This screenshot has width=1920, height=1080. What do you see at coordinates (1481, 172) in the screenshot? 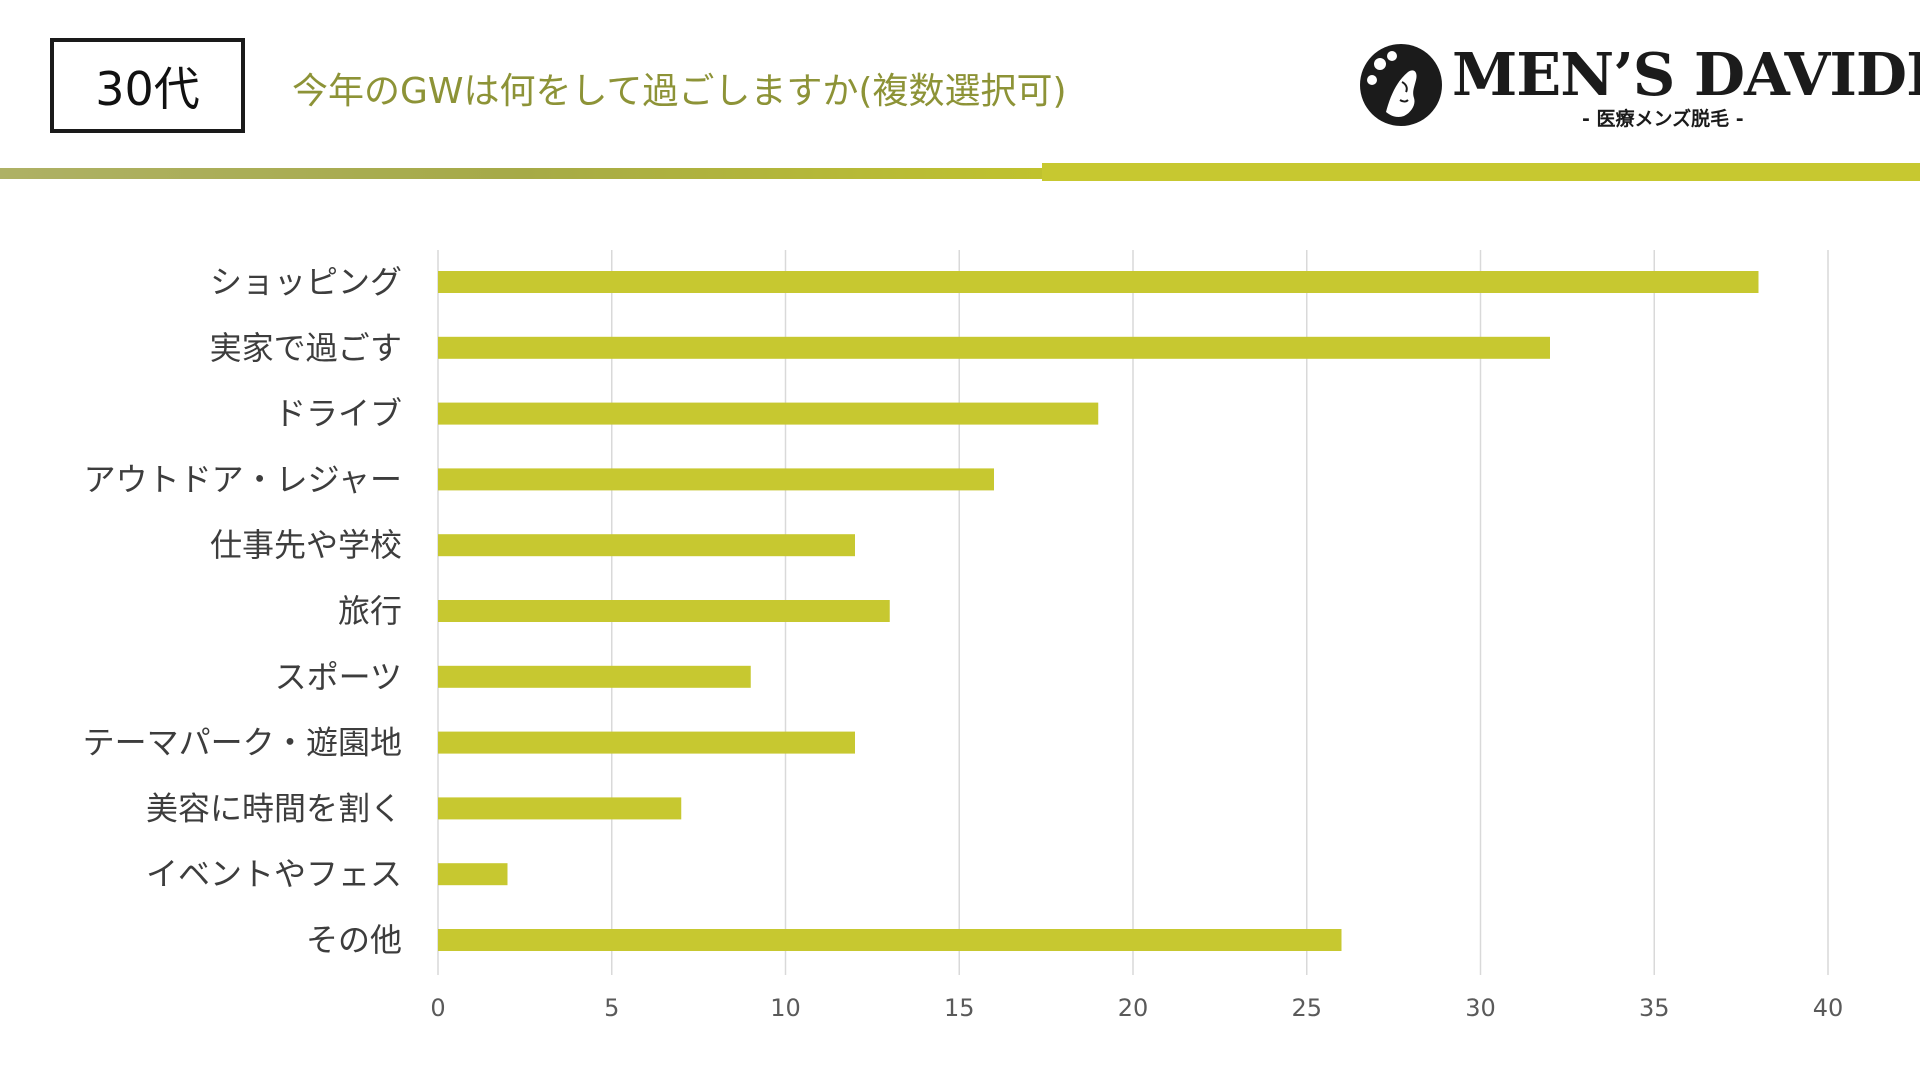
I see `header-divider-right` at bounding box center [1481, 172].